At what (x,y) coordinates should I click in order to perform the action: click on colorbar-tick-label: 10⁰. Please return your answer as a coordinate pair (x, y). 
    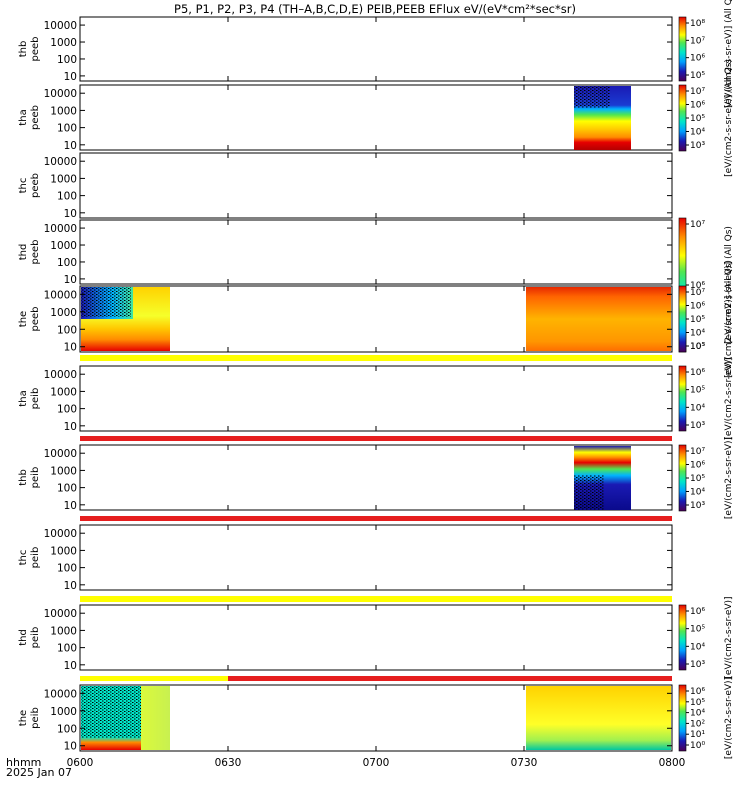
    Looking at the image, I should click on (697, 746).